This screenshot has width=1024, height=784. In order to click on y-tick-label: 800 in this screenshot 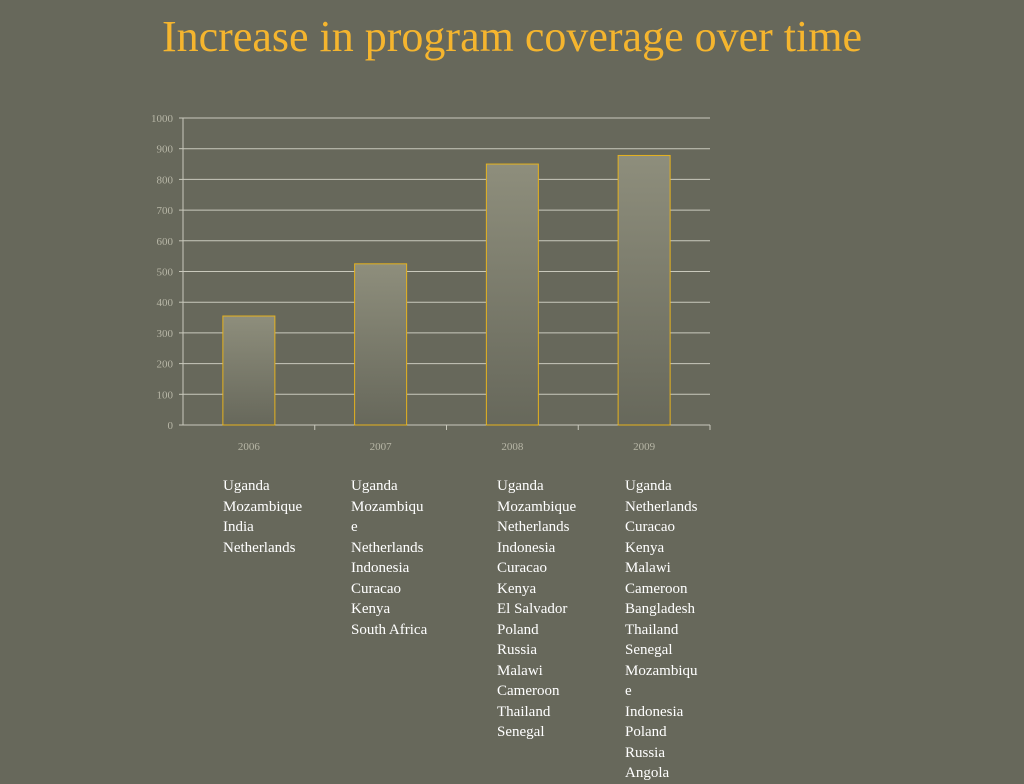, I will do `click(165, 180)`.